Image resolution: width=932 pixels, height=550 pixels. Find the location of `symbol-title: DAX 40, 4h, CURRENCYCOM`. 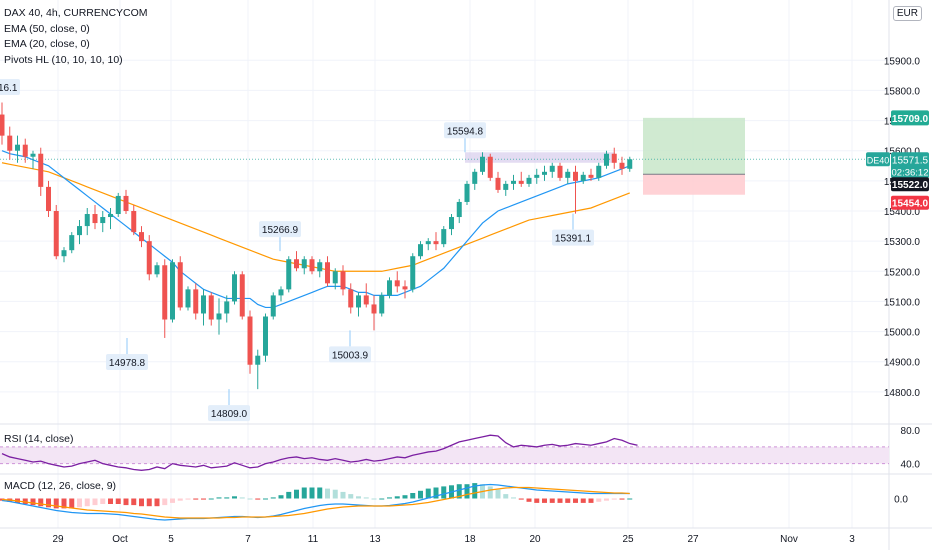

symbol-title: DAX 40, 4h, CURRENCYCOM is located at coordinates (76, 13).